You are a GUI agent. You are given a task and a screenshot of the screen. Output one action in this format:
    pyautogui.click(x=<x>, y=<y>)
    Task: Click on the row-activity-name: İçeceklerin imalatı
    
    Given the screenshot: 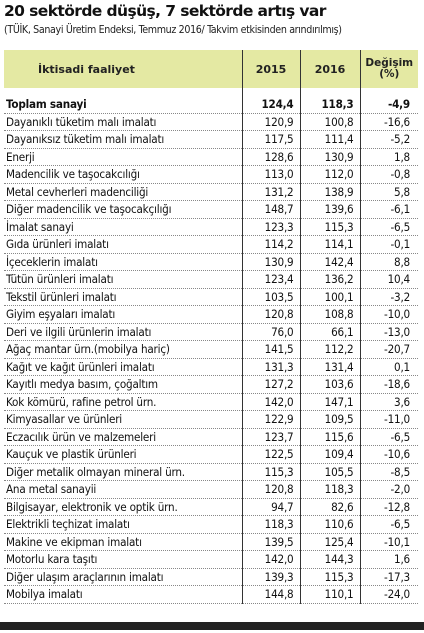 What is the action you would take?
    pyautogui.click(x=123, y=262)
    